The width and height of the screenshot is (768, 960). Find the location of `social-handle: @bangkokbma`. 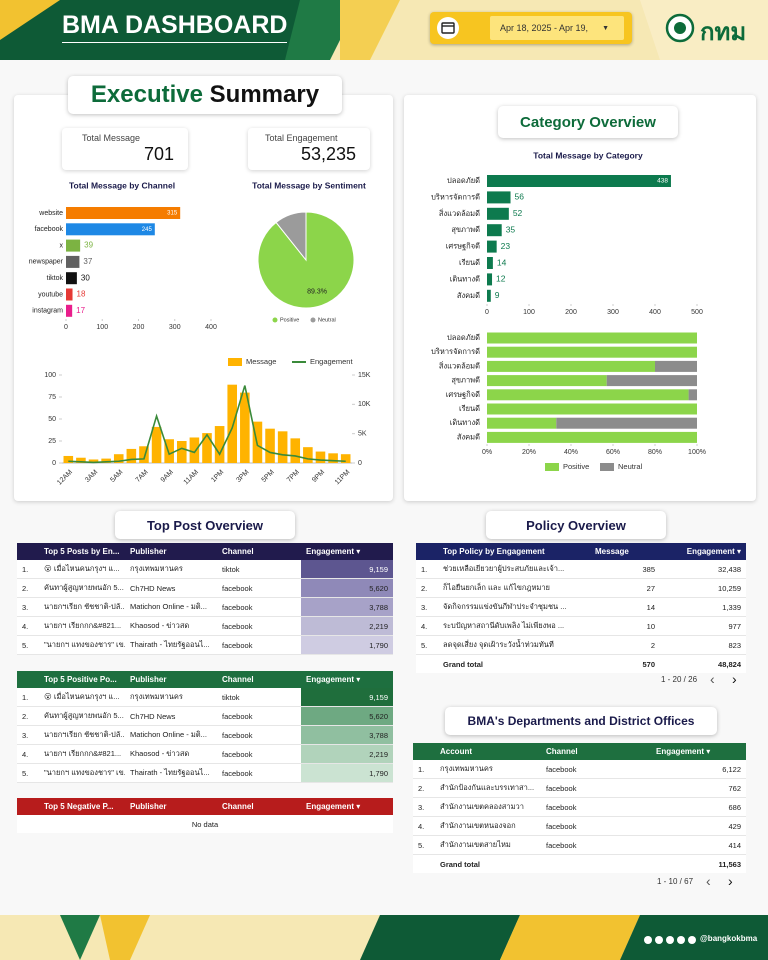

social-handle: @bangkokbma is located at coordinates (729, 938).